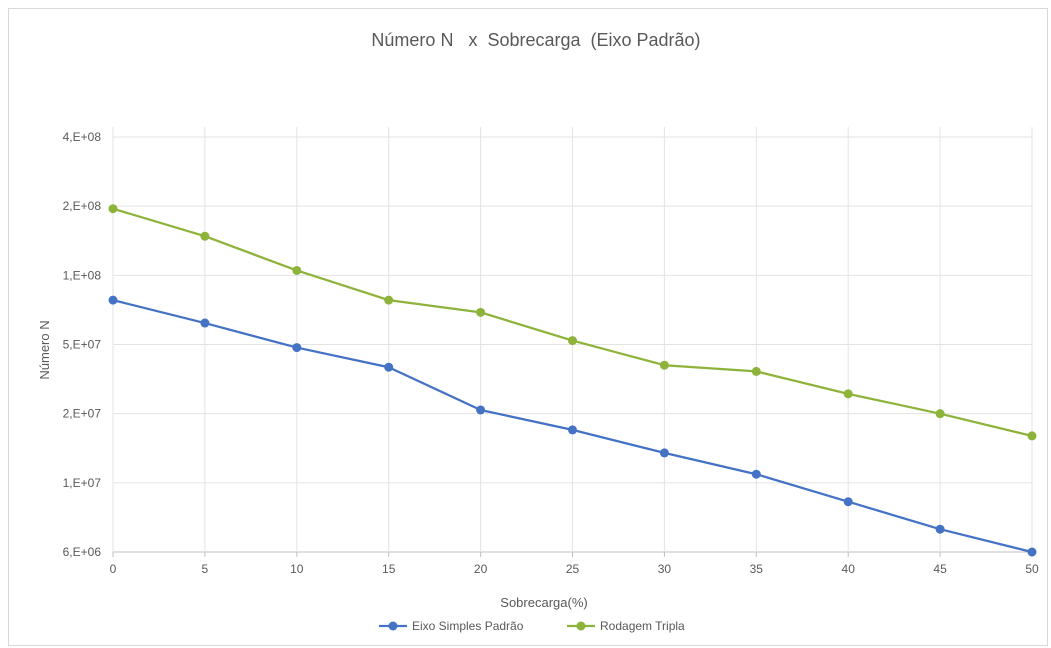 Image resolution: width=1051 pixels, height=648 pixels. I want to click on chart-title: Número N x Sobrecarga (Eixo Padrão), so click(535, 40).